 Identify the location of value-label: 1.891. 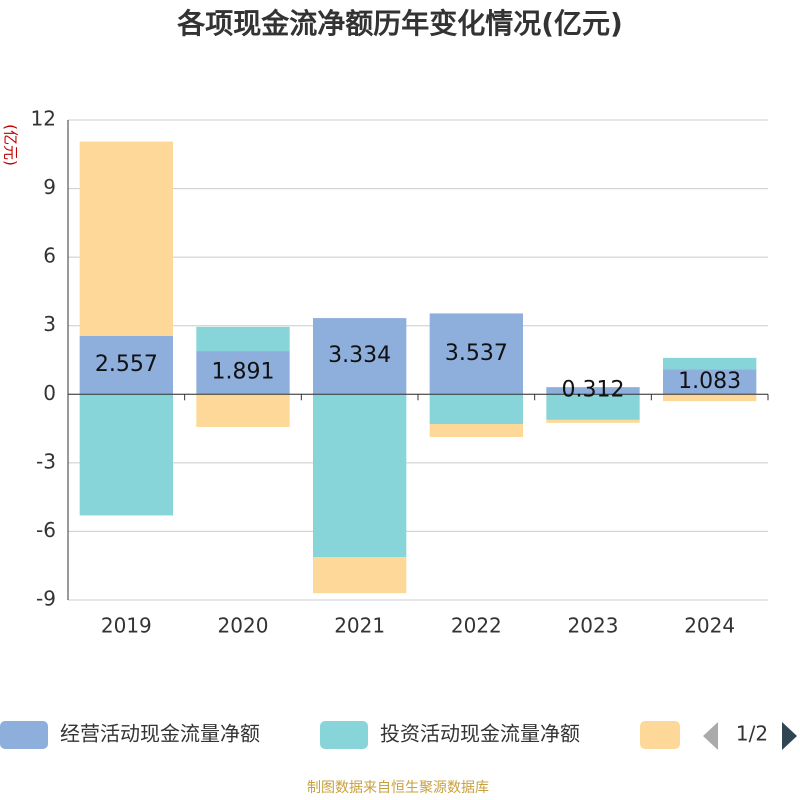
(243, 372).